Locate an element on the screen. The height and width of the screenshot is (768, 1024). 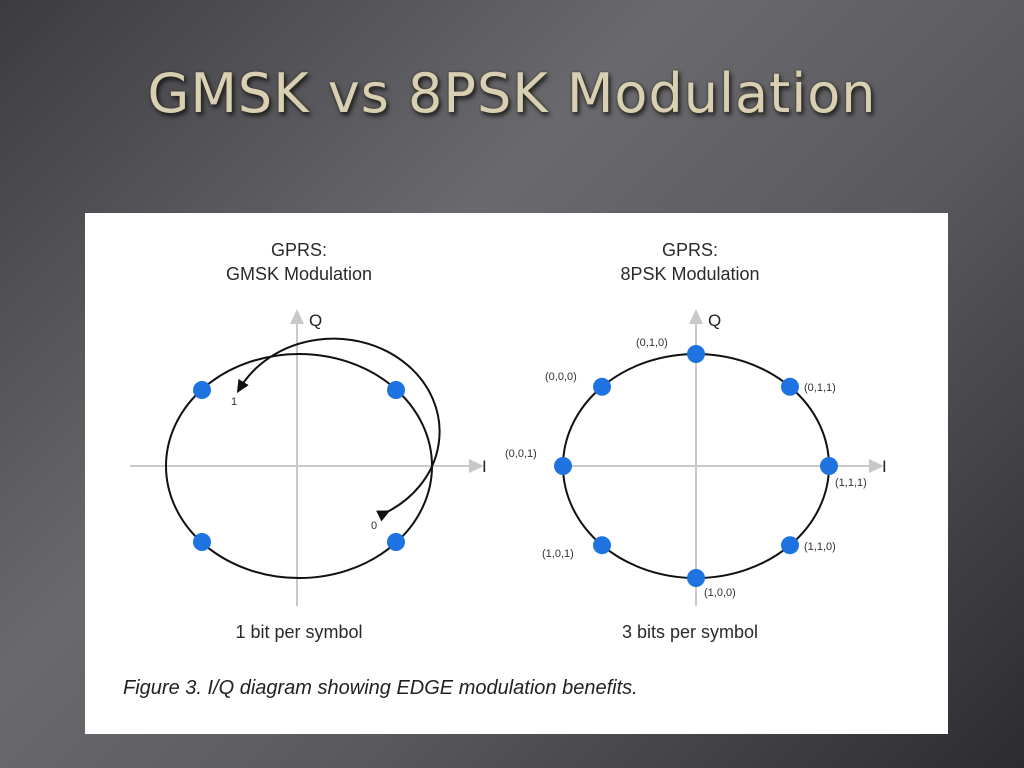
8psk-q-label: Q is located at coordinates (714, 320).